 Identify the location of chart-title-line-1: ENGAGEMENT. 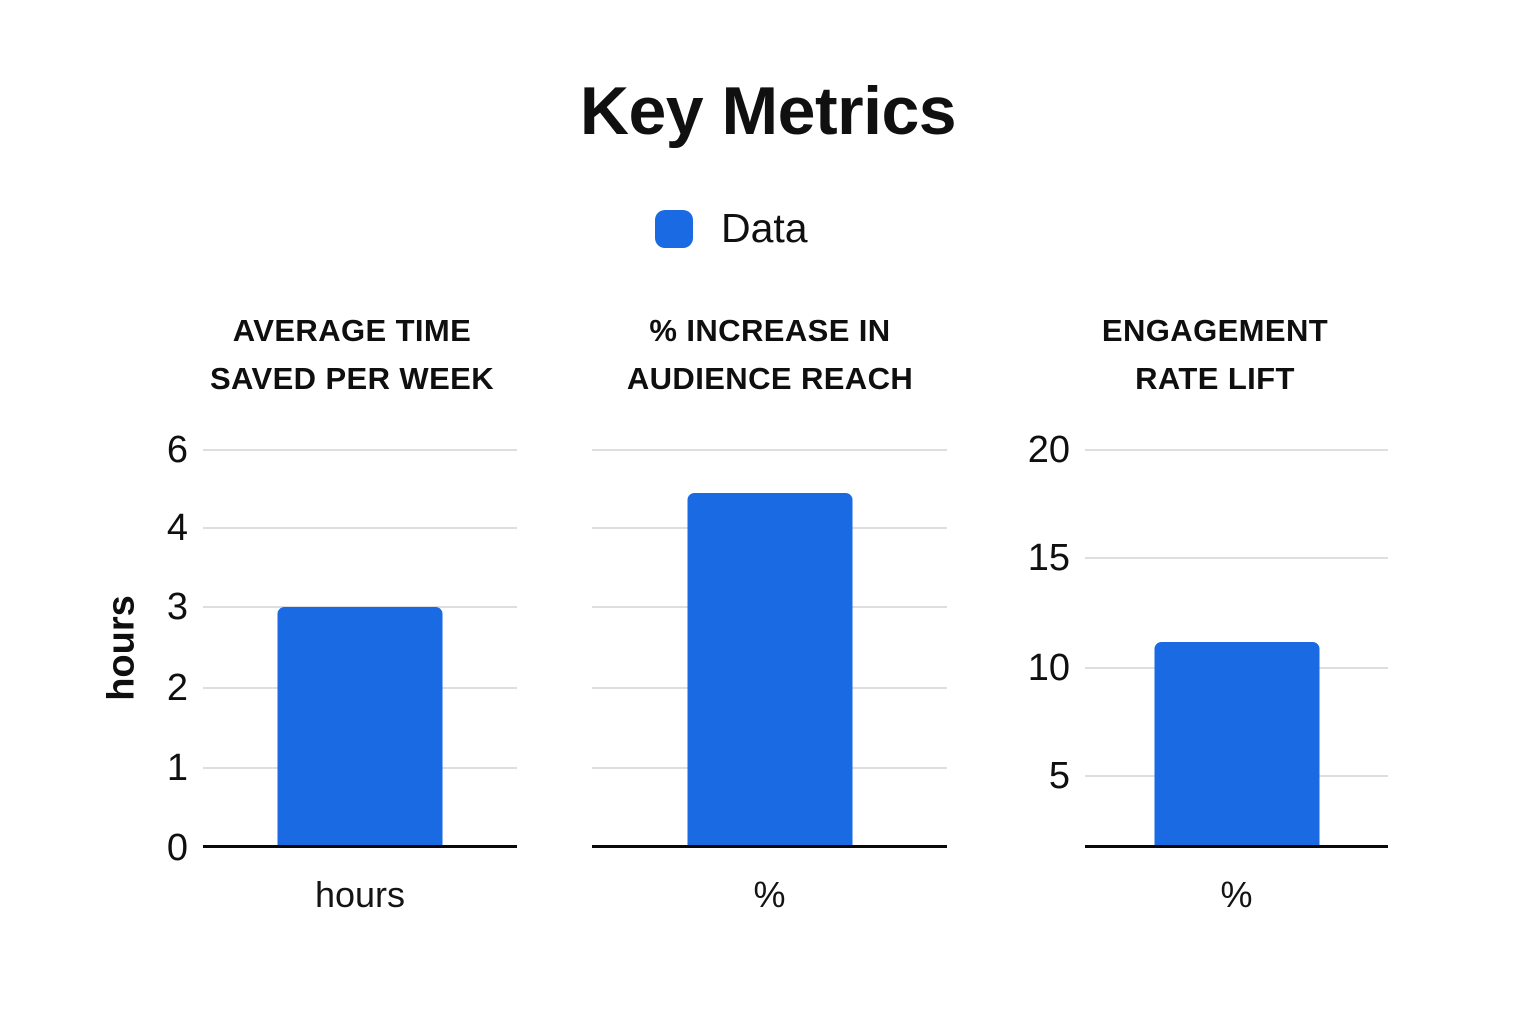
(1215, 330).